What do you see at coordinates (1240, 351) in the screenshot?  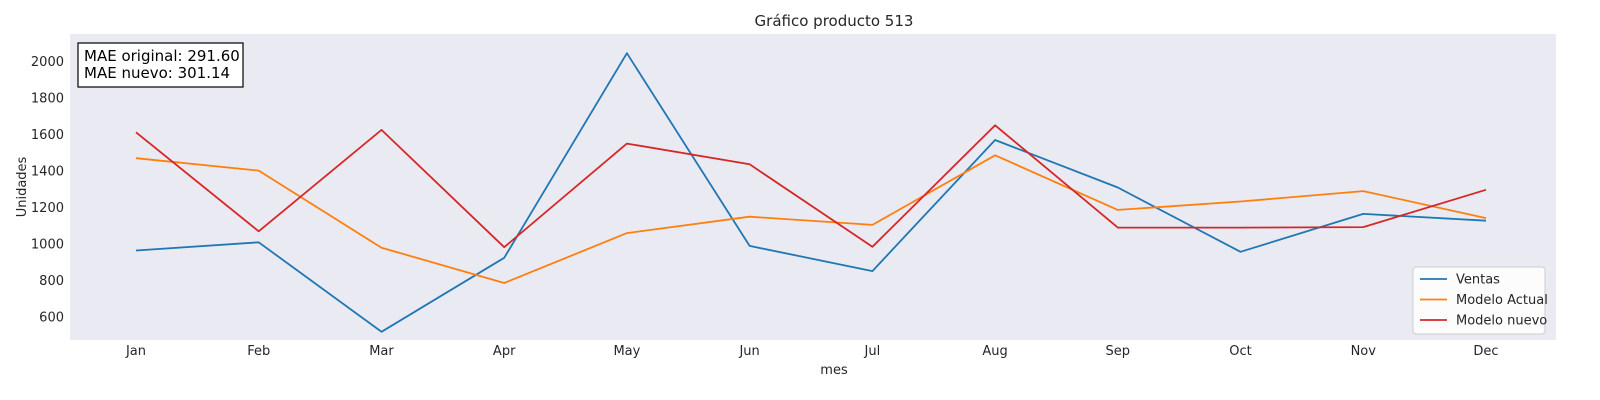 I see `x-tick-label: Oct` at bounding box center [1240, 351].